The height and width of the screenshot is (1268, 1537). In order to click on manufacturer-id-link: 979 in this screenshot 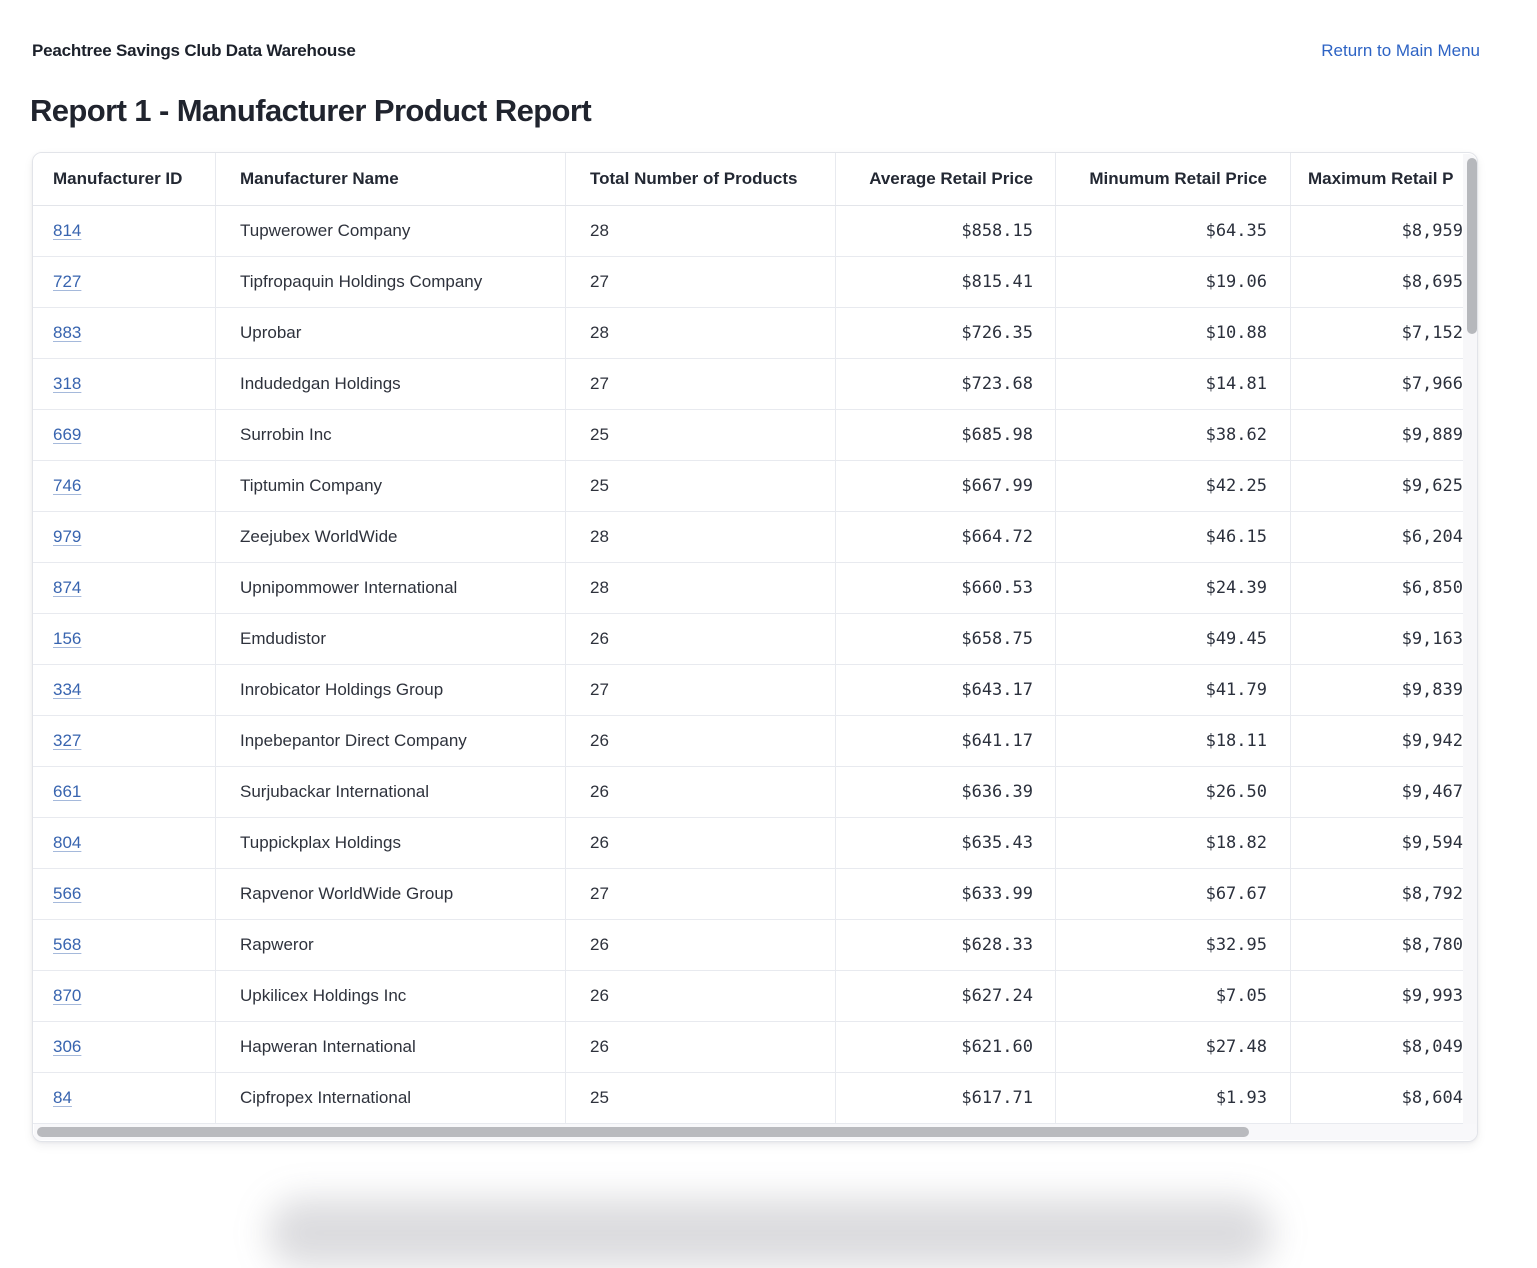, I will do `click(67, 536)`.